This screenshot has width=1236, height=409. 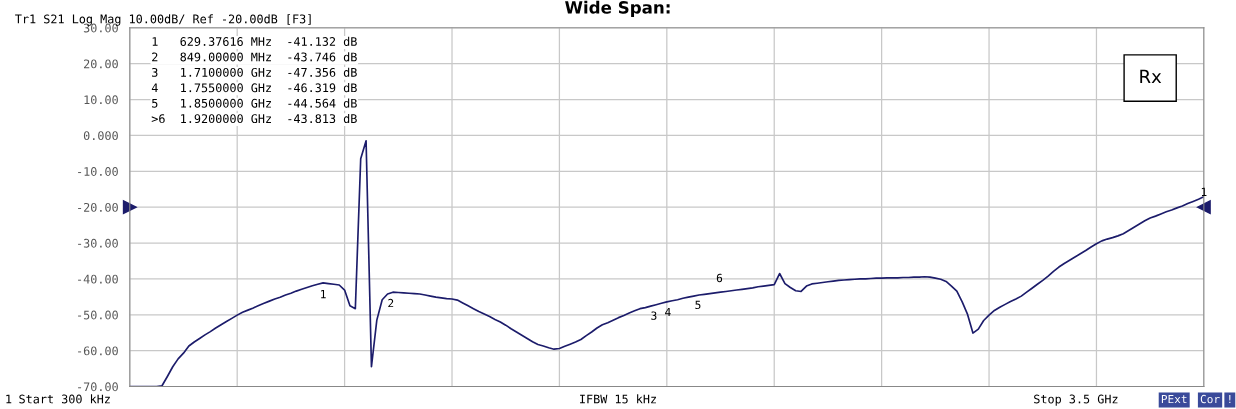 What do you see at coordinates (1151, 76) in the screenshot?
I see `annotation: Rx` at bounding box center [1151, 76].